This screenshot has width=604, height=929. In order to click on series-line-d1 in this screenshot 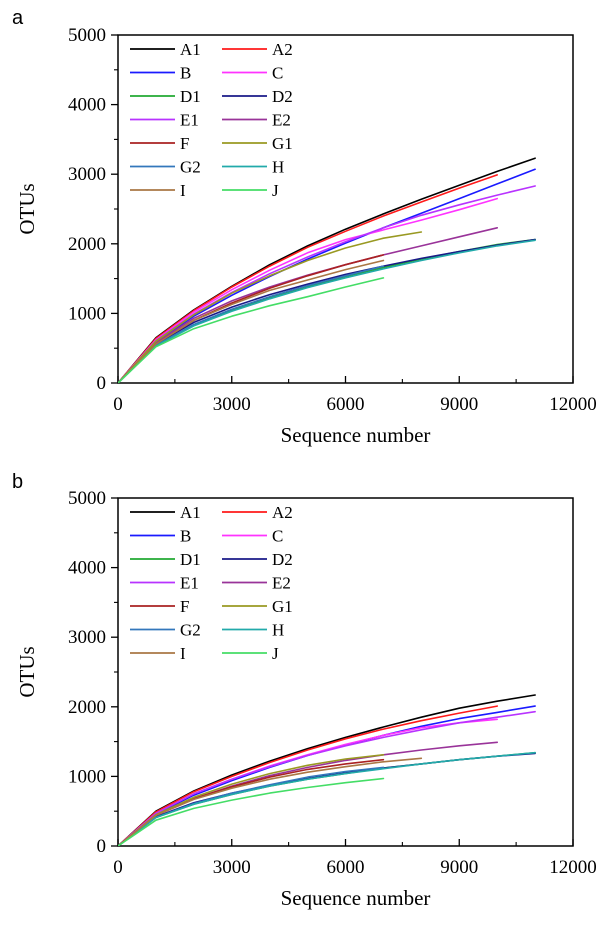, I will do `click(327, 310)`.